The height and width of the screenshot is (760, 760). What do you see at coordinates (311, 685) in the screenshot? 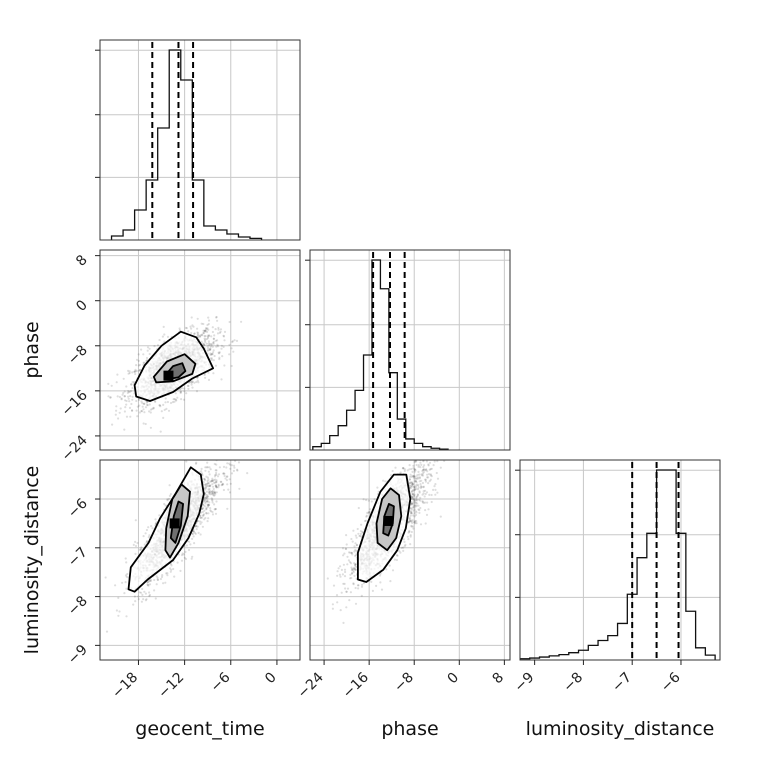
I see `x-tick-label-phase-0: −24` at bounding box center [311, 685].